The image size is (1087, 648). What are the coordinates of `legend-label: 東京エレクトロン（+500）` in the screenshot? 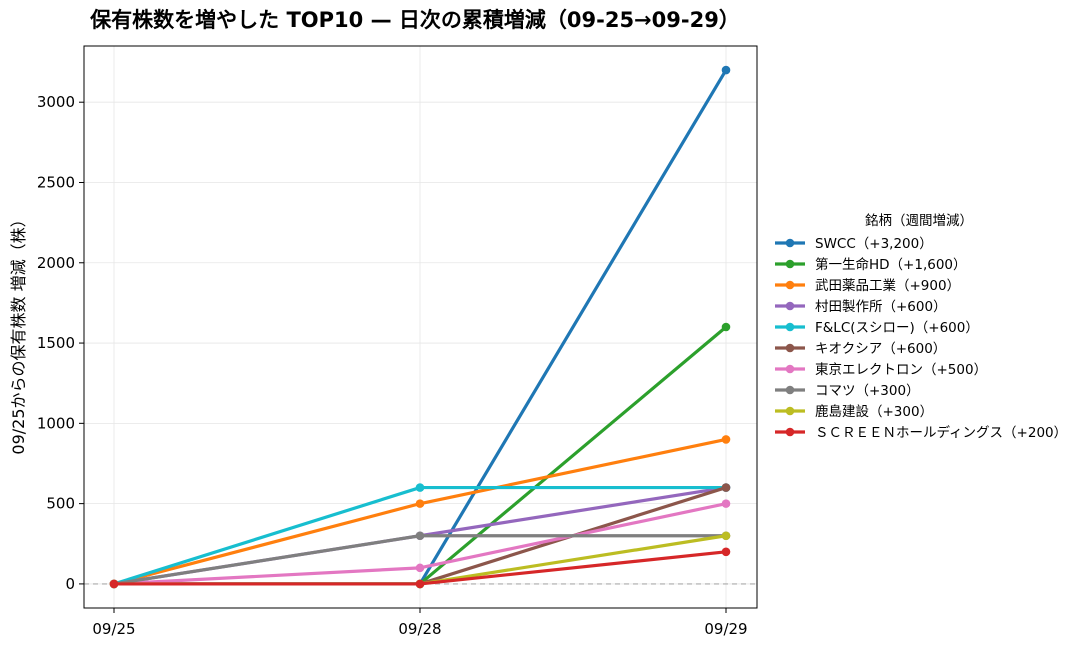 It's located at (901, 370).